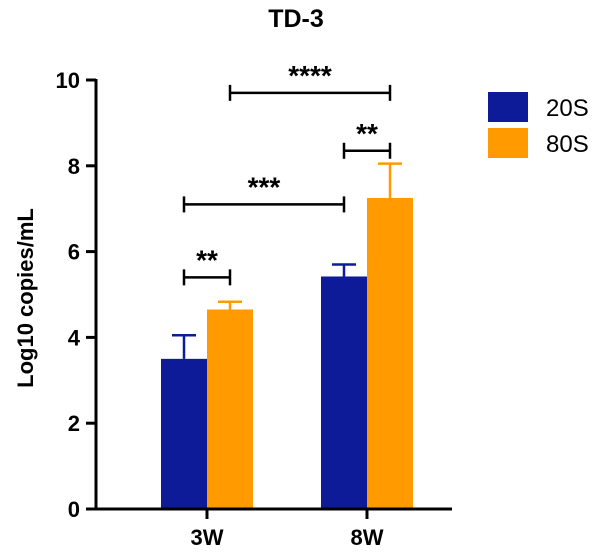  What do you see at coordinates (508, 107) in the screenshot?
I see `legend-swatch-20S` at bounding box center [508, 107].